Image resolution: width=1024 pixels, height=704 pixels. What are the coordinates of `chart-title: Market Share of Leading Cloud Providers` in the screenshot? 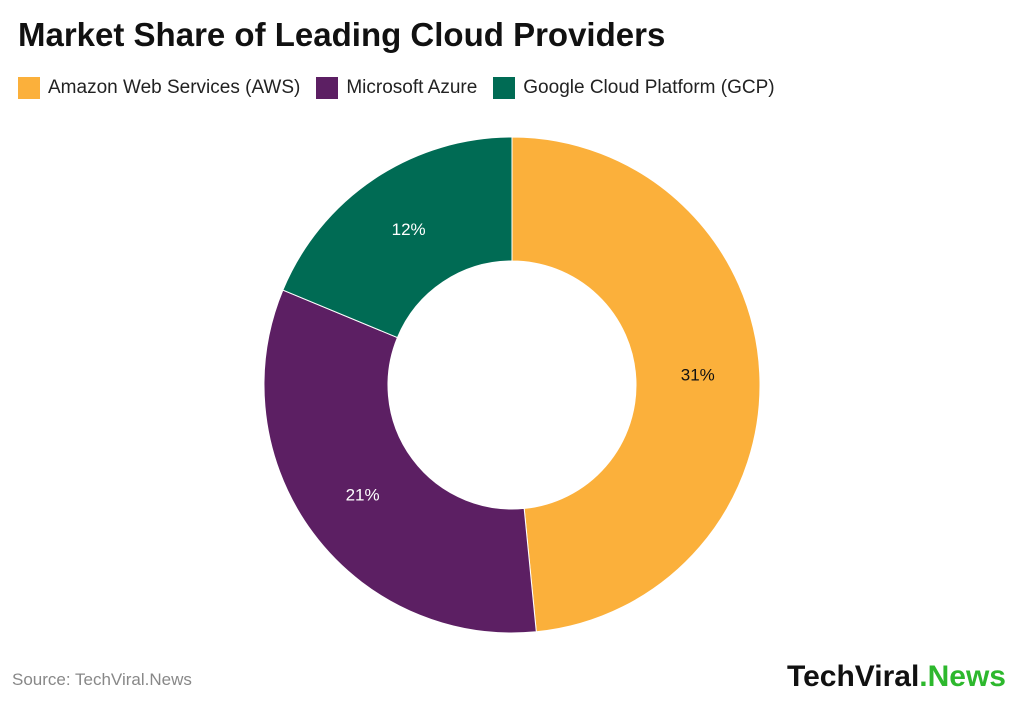 It's located at (342, 34).